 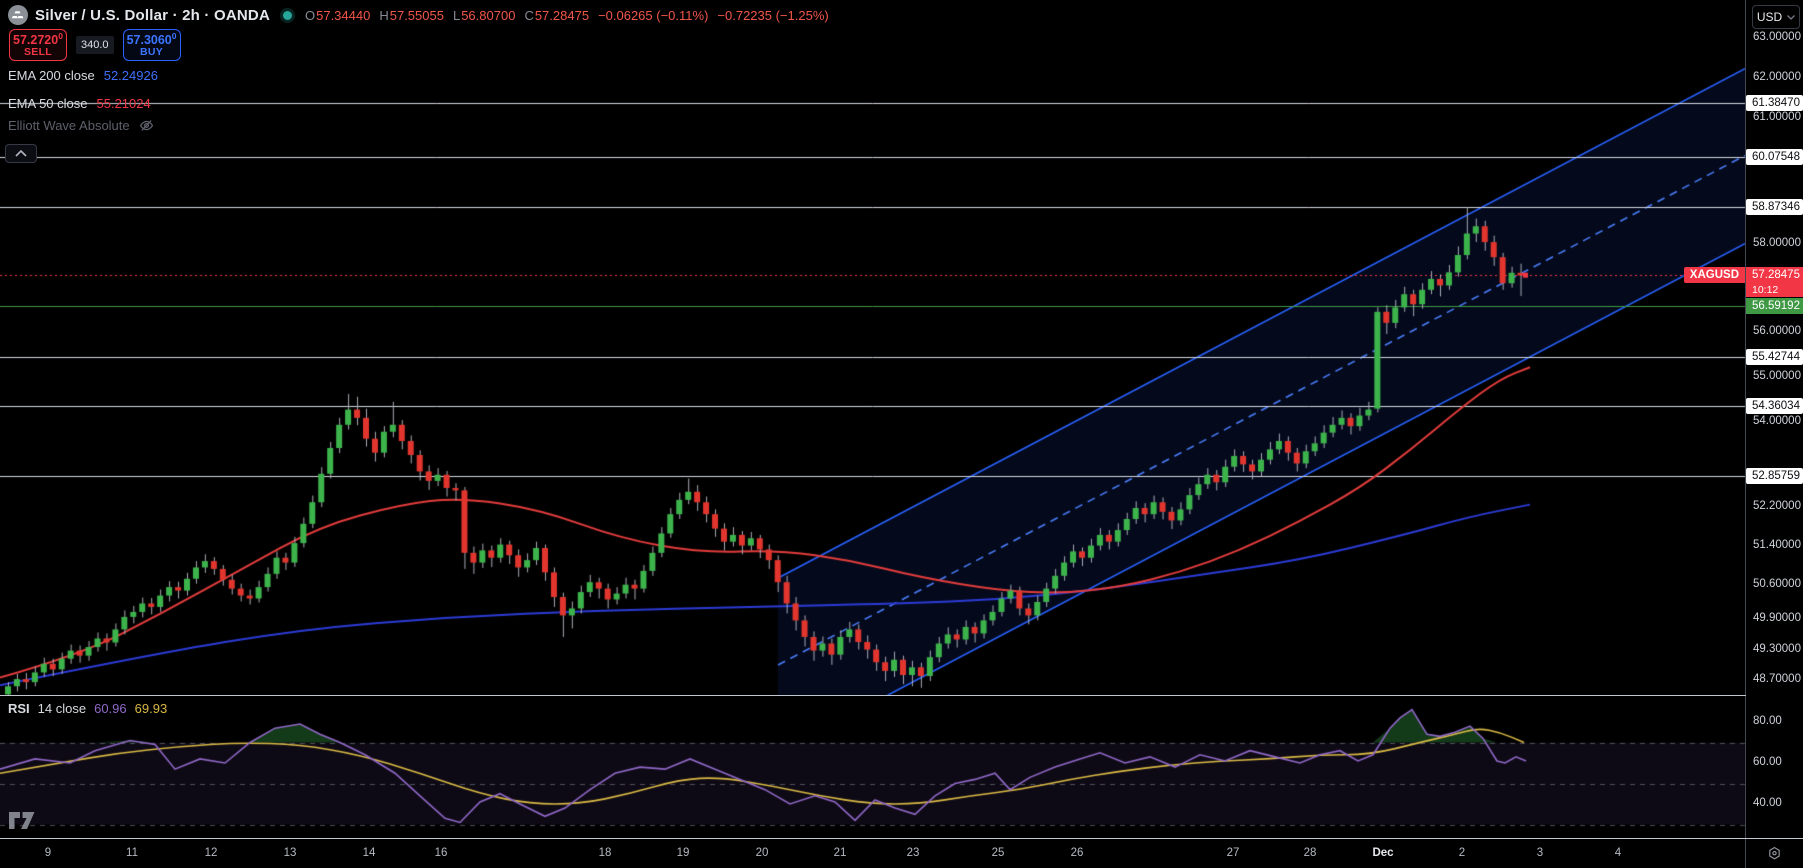 I want to click on alert-price-tag: 56.59192, so click(x=1774, y=305).